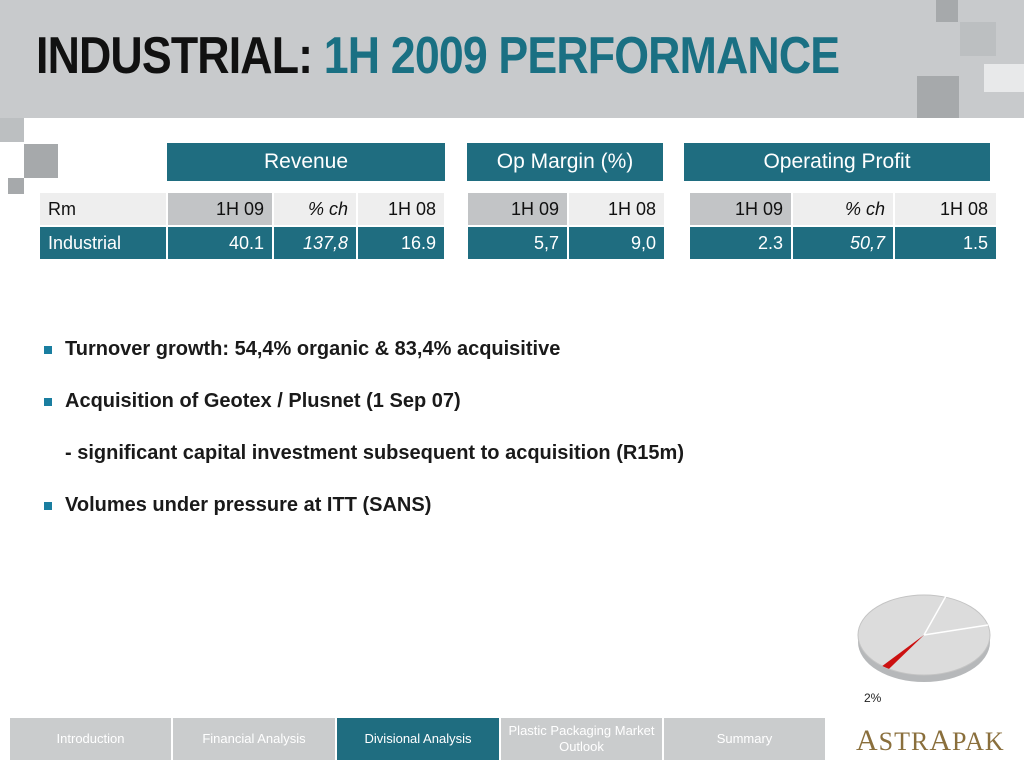 The image size is (1024, 768). I want to click on table-cell: Rm, so click(103, 209).